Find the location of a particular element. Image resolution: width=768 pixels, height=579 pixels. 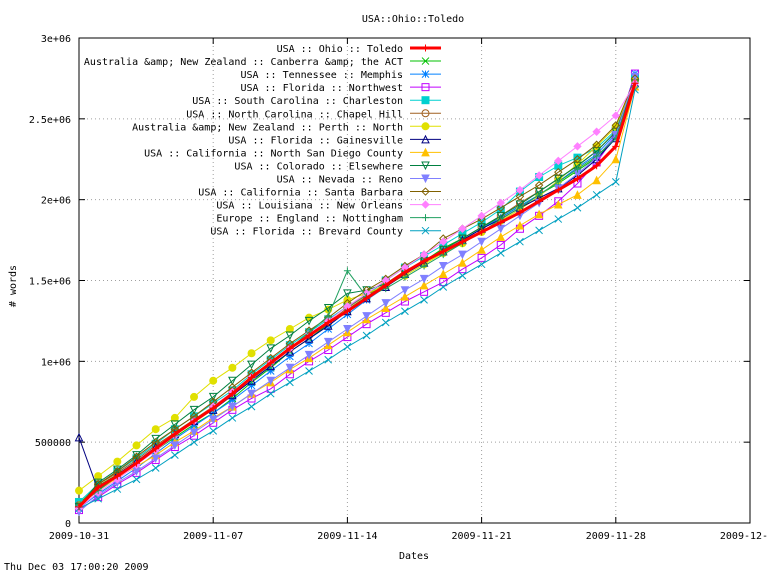

y-tick-label: 0 is located at coordinates (68, 524).